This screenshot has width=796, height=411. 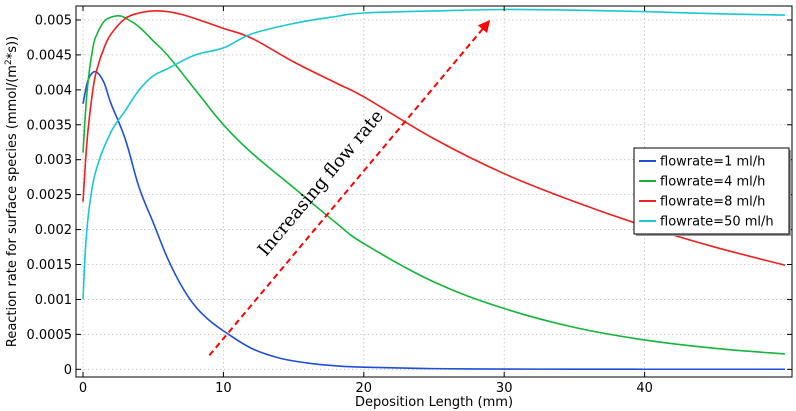 What do you see at coordinates (50, 265) in the screenshot?
I see `y-tick-label: 0.0015` at bounding box center [50, 265].